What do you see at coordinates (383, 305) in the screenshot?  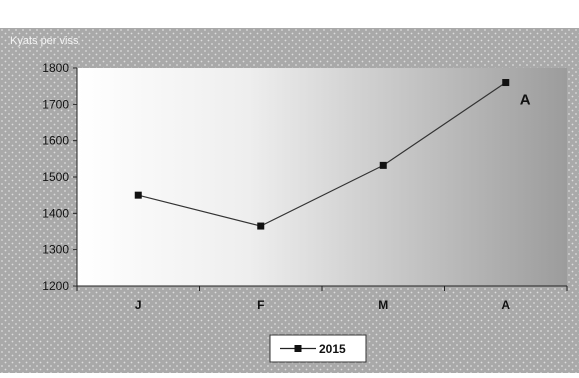 I see `x-tick-label: M` at bounding box center [383, 305].